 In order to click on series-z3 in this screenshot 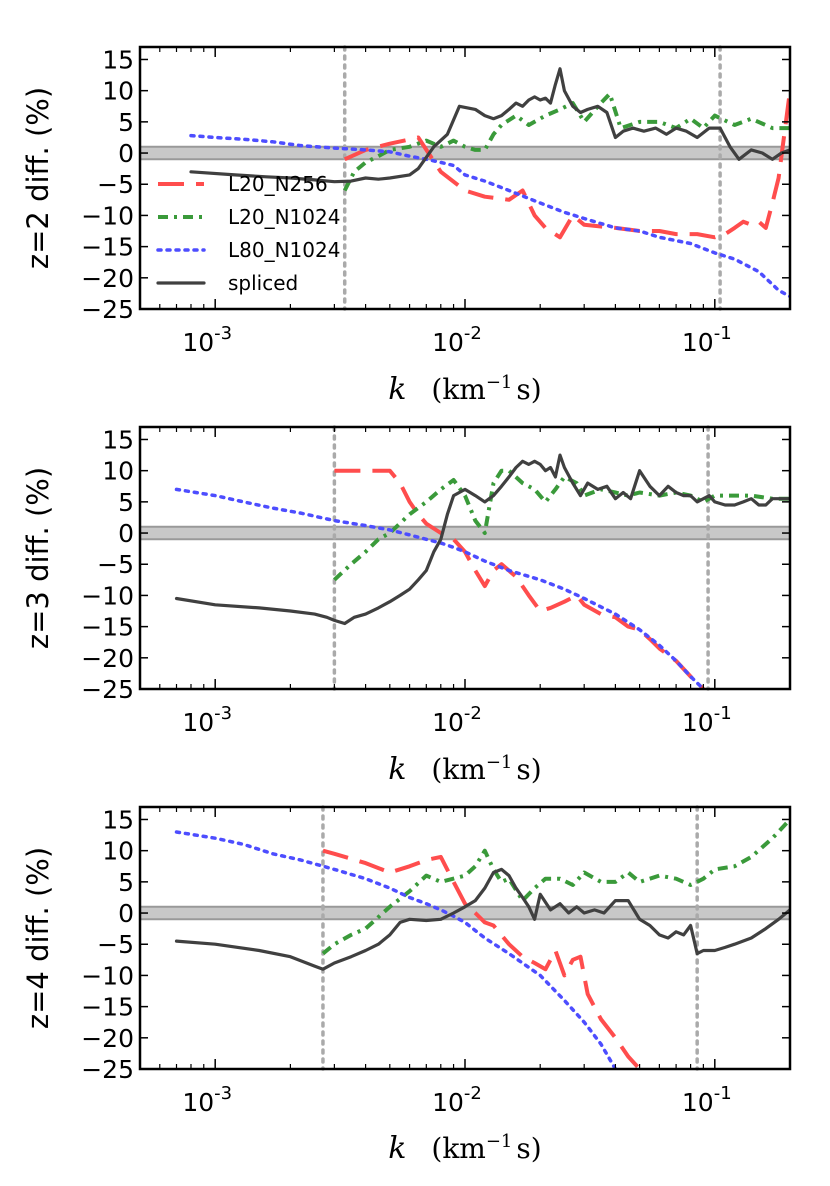, I will do `click(482, 571)`.